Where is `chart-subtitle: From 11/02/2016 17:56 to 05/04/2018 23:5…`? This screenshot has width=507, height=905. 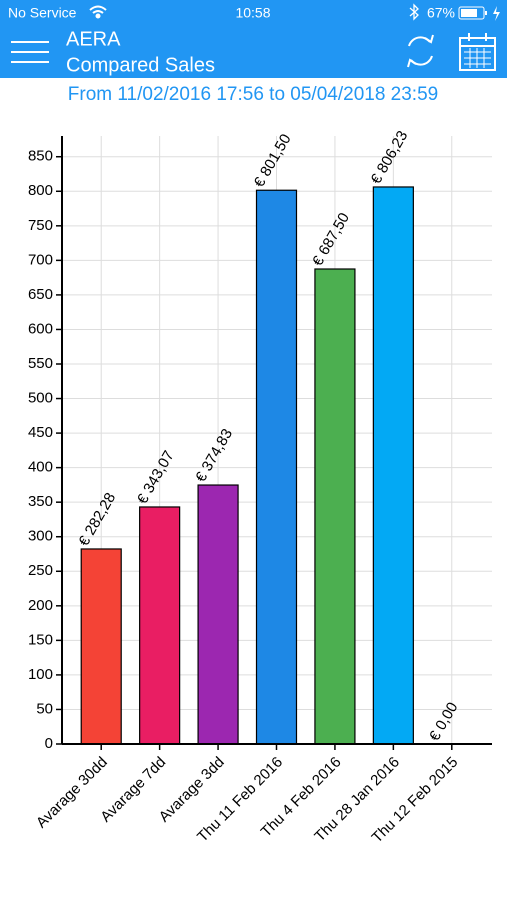 chart-subtitle: From 11/02/2016 17:56 to 05/04/2018 23:5… is located at coordinates (253, 94).